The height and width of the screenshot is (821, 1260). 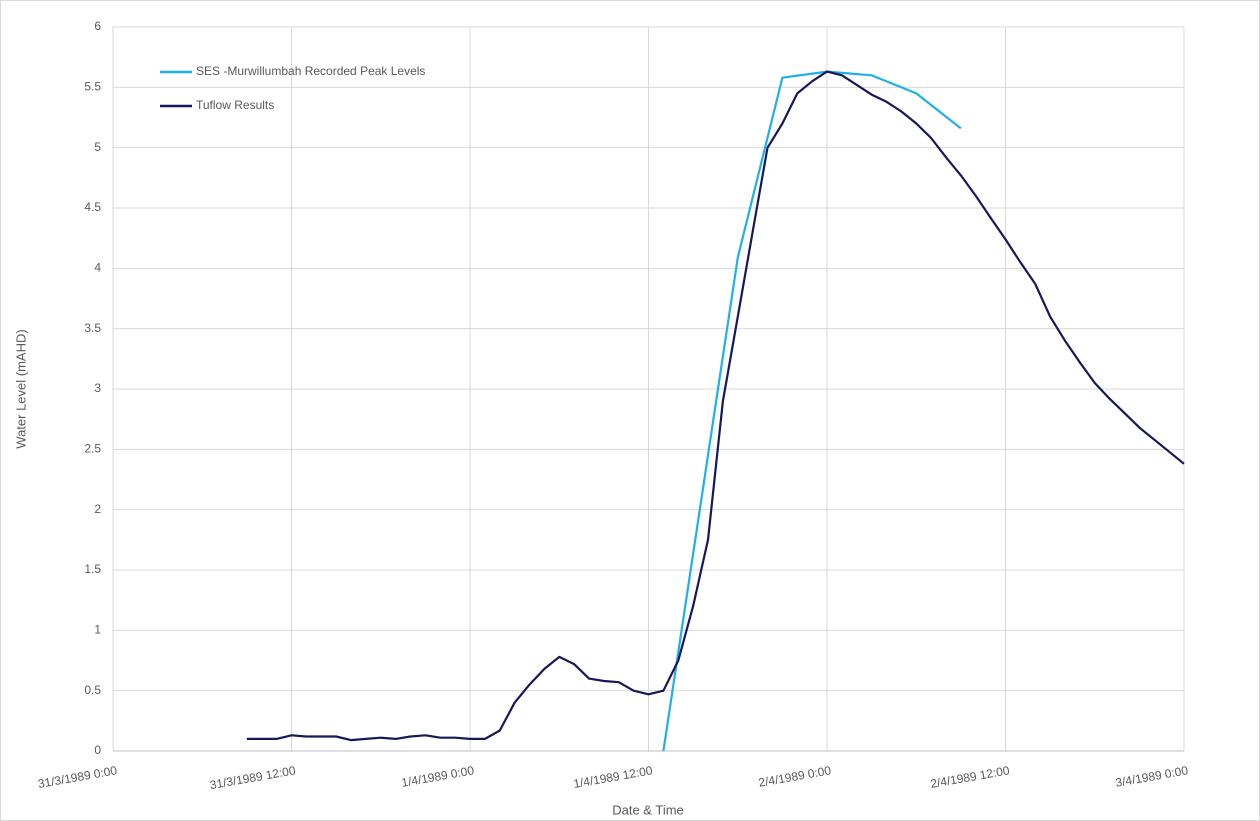 I want to click on y-tick-label: 3, so click(x=97, y=388).